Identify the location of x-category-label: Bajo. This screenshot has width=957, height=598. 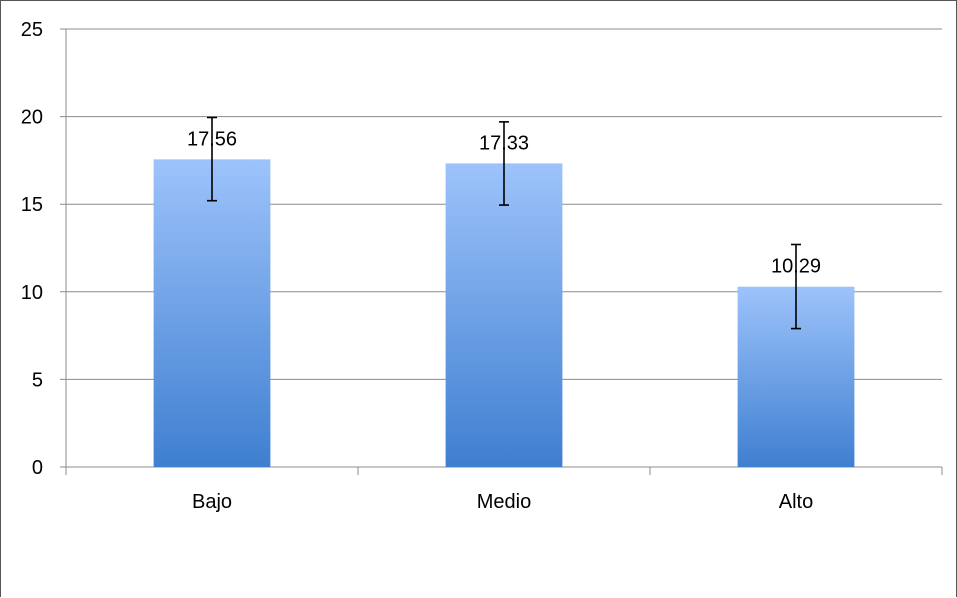
(212, 502).